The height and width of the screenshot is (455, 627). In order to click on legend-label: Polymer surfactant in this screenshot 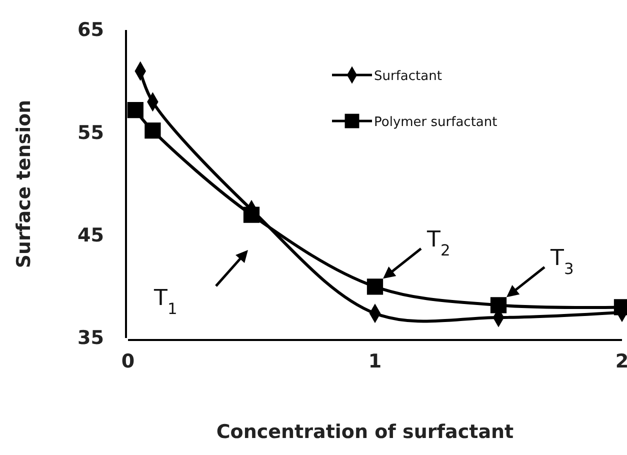, I will do `click(436, 122)`.